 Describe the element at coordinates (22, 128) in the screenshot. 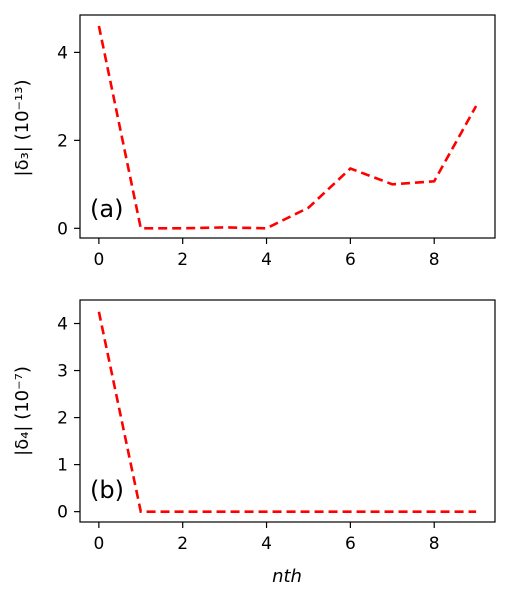

I see `panel-a-y-axis-label: |δ₃| (10⁻¹³)` at that location.